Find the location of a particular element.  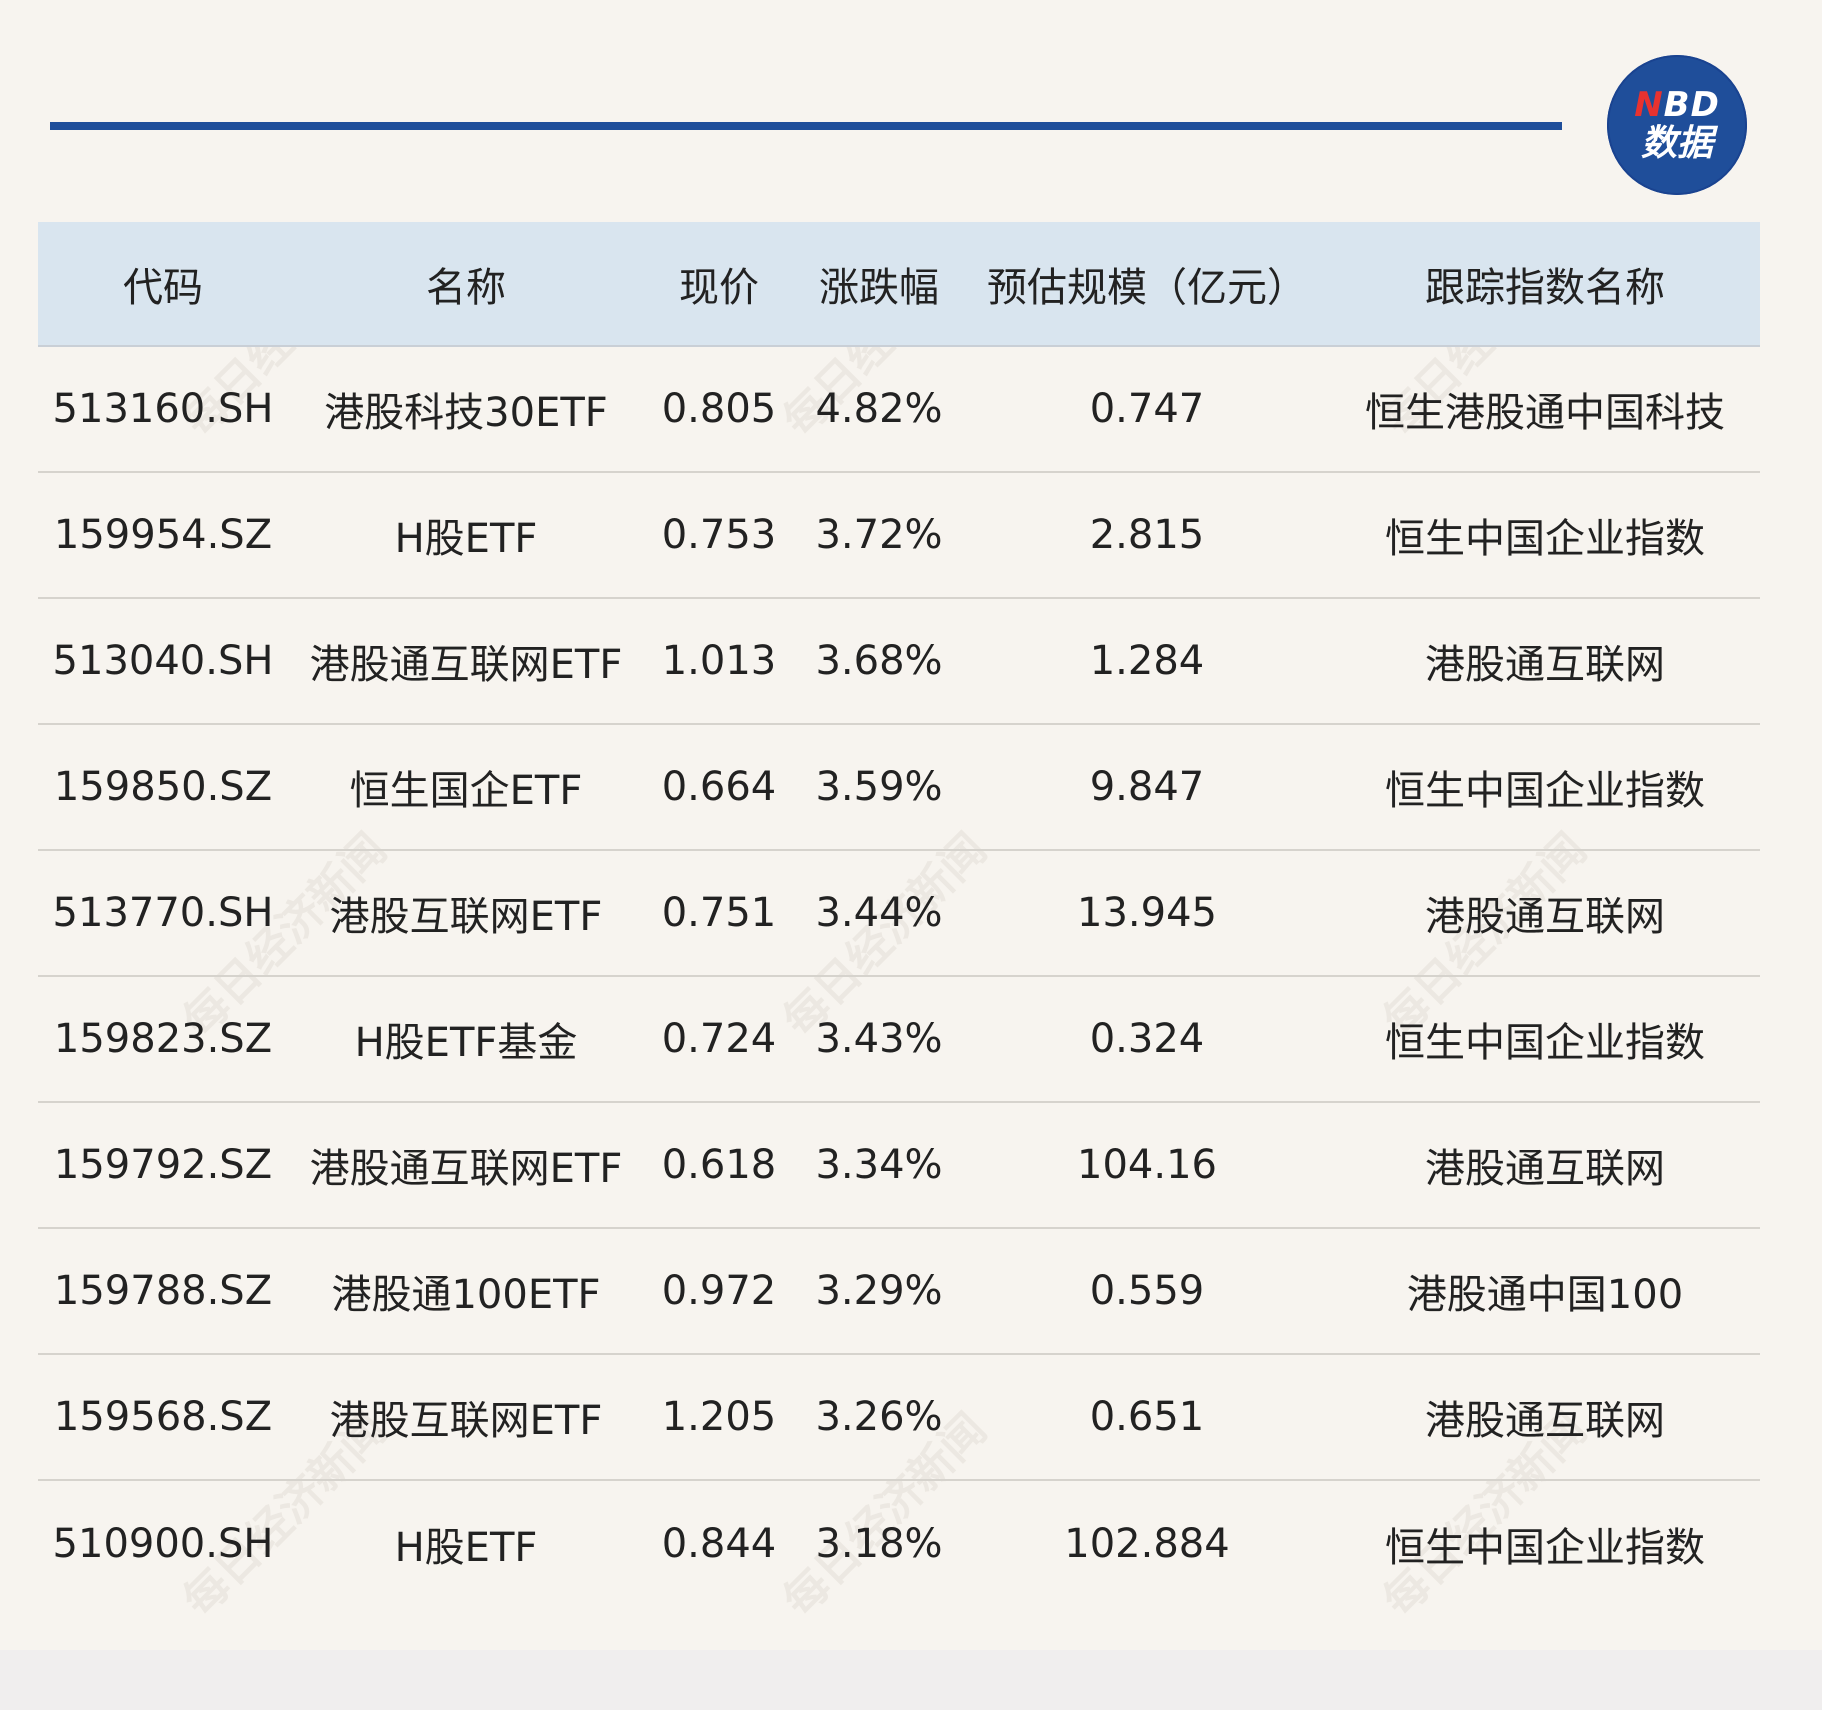

cell-index: 恒生港股通中国科技 is located at coordinates (1545, 409).